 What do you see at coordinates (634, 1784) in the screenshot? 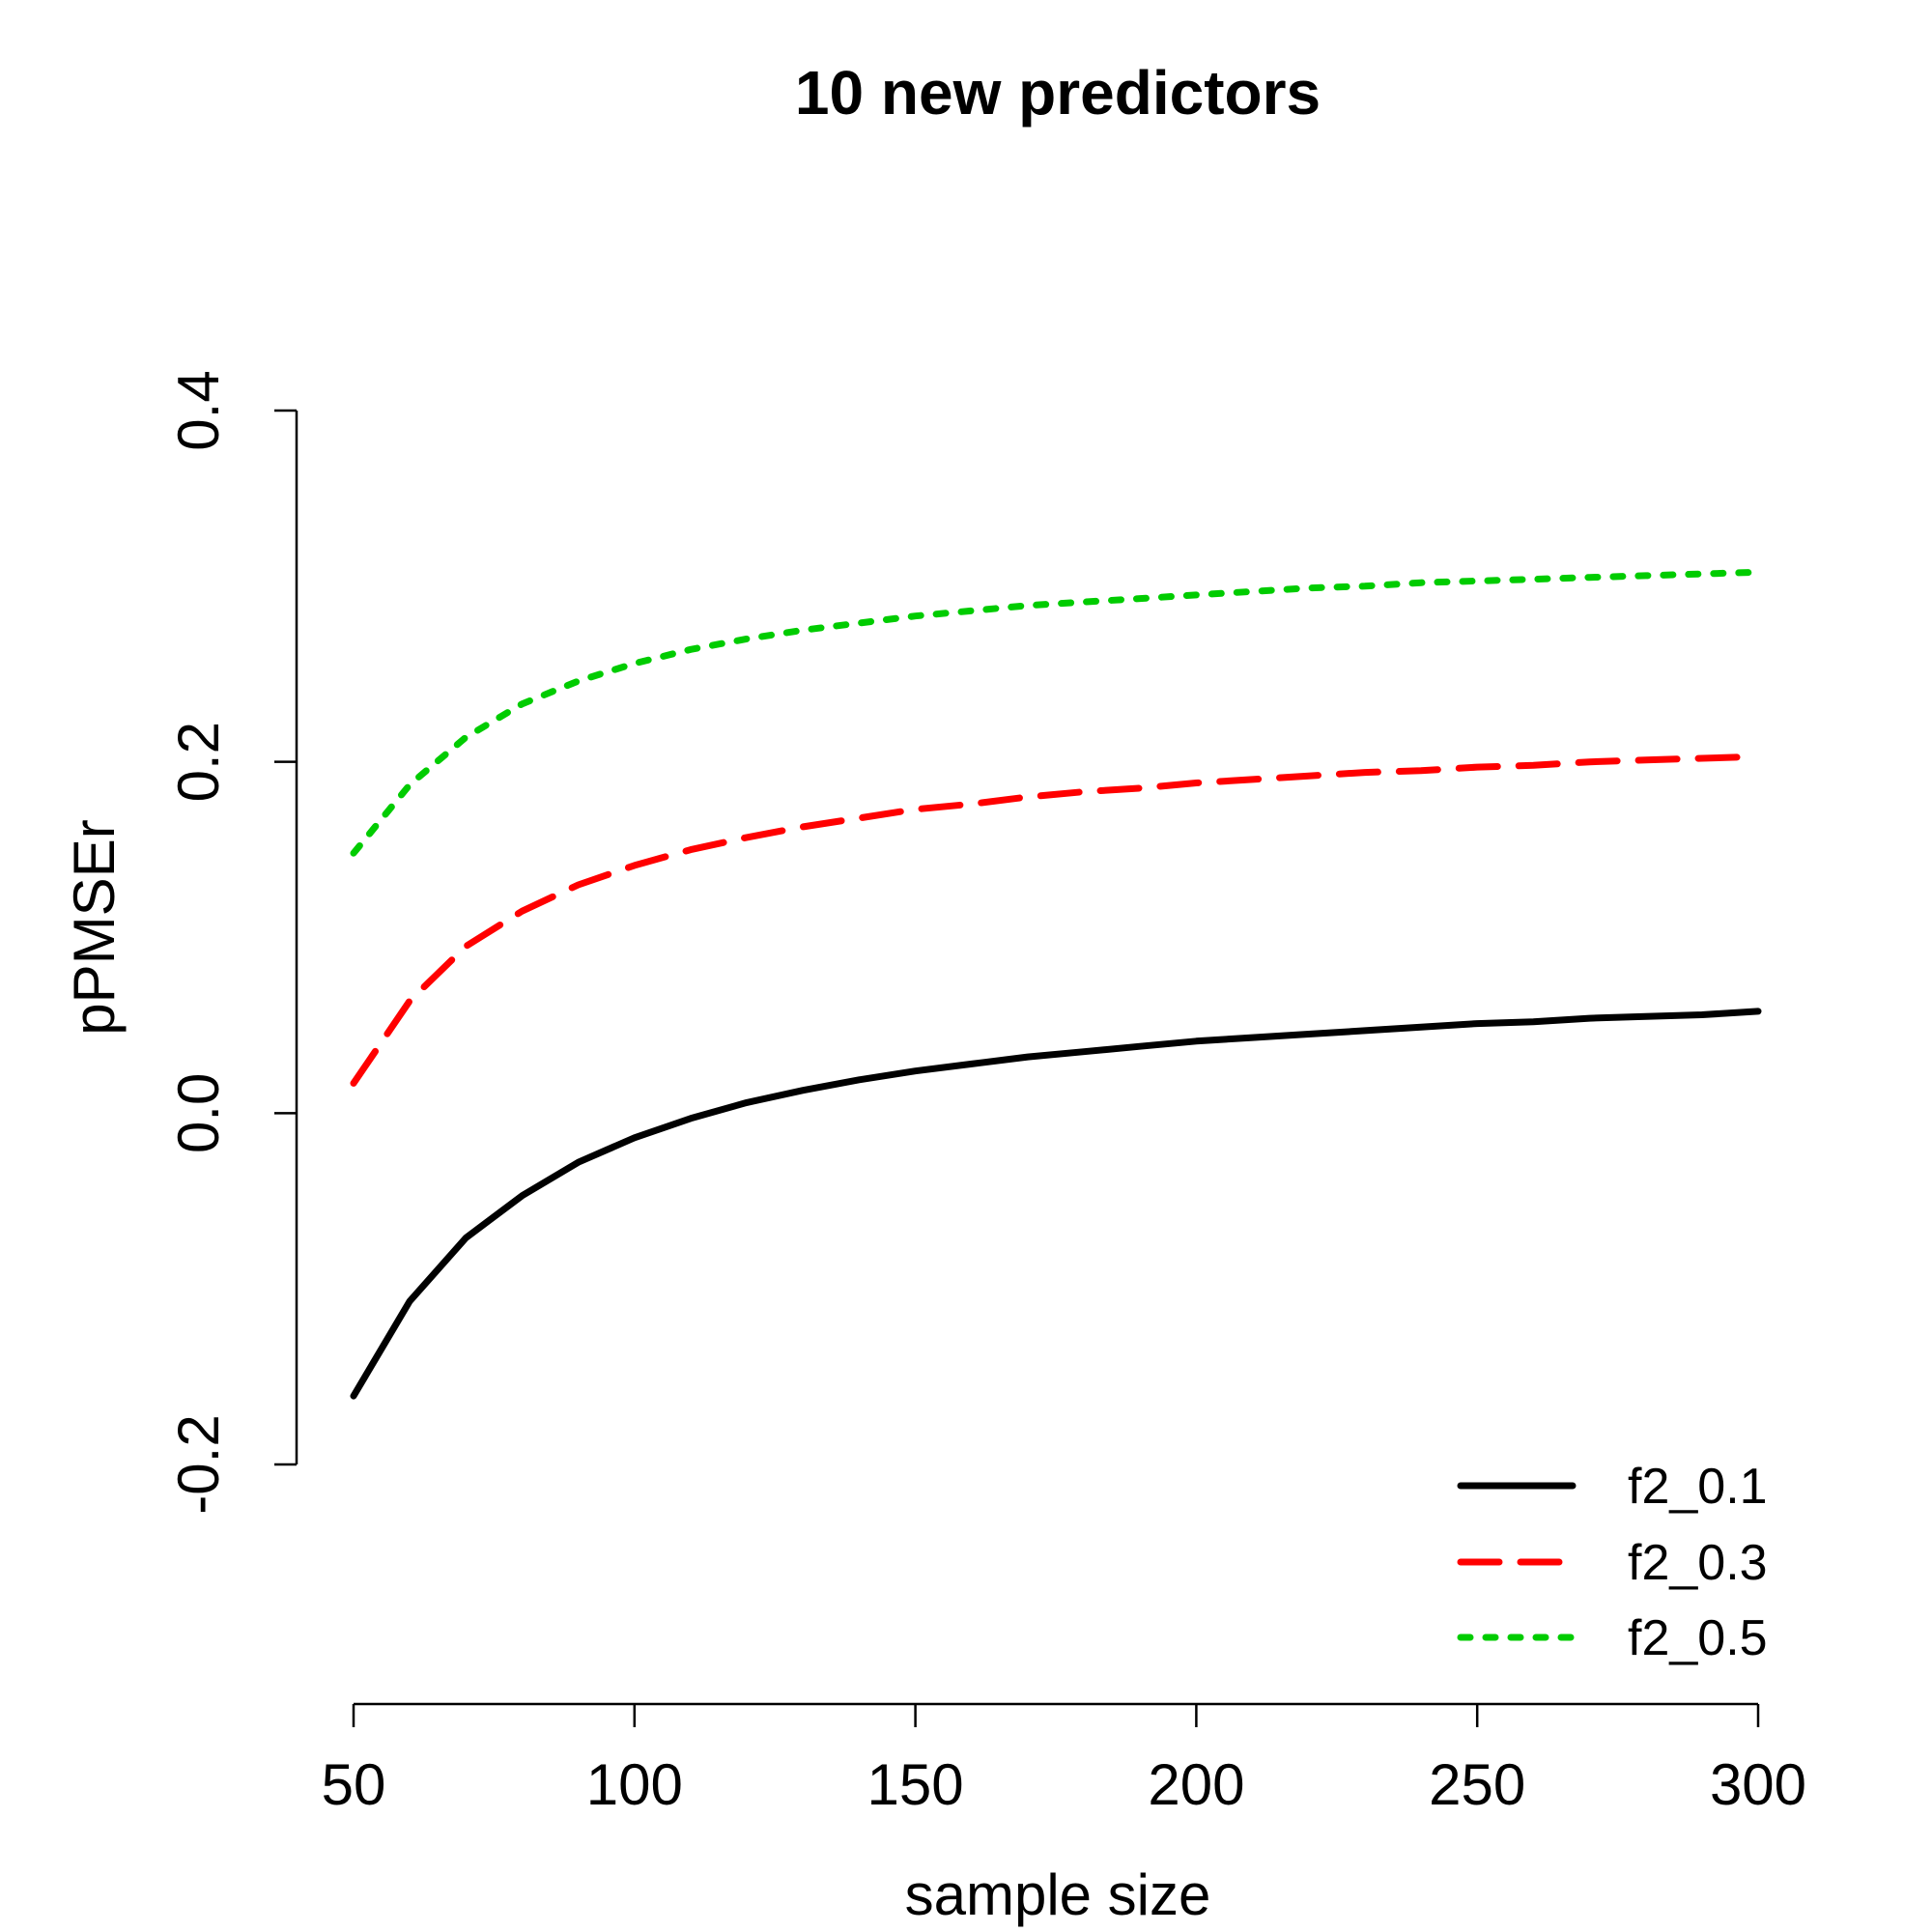
I see `x-tick-label: 100` at bounding box center [634, 1784].